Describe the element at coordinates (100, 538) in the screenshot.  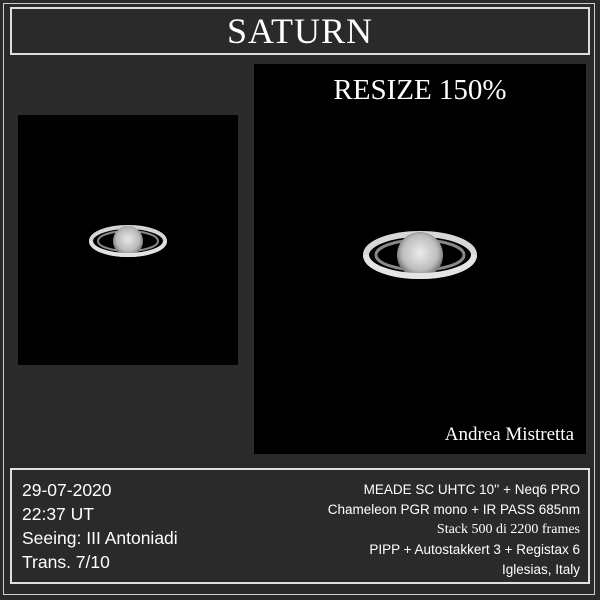
I see `seeing-value: Seeing: III Antoniadi` at that location.